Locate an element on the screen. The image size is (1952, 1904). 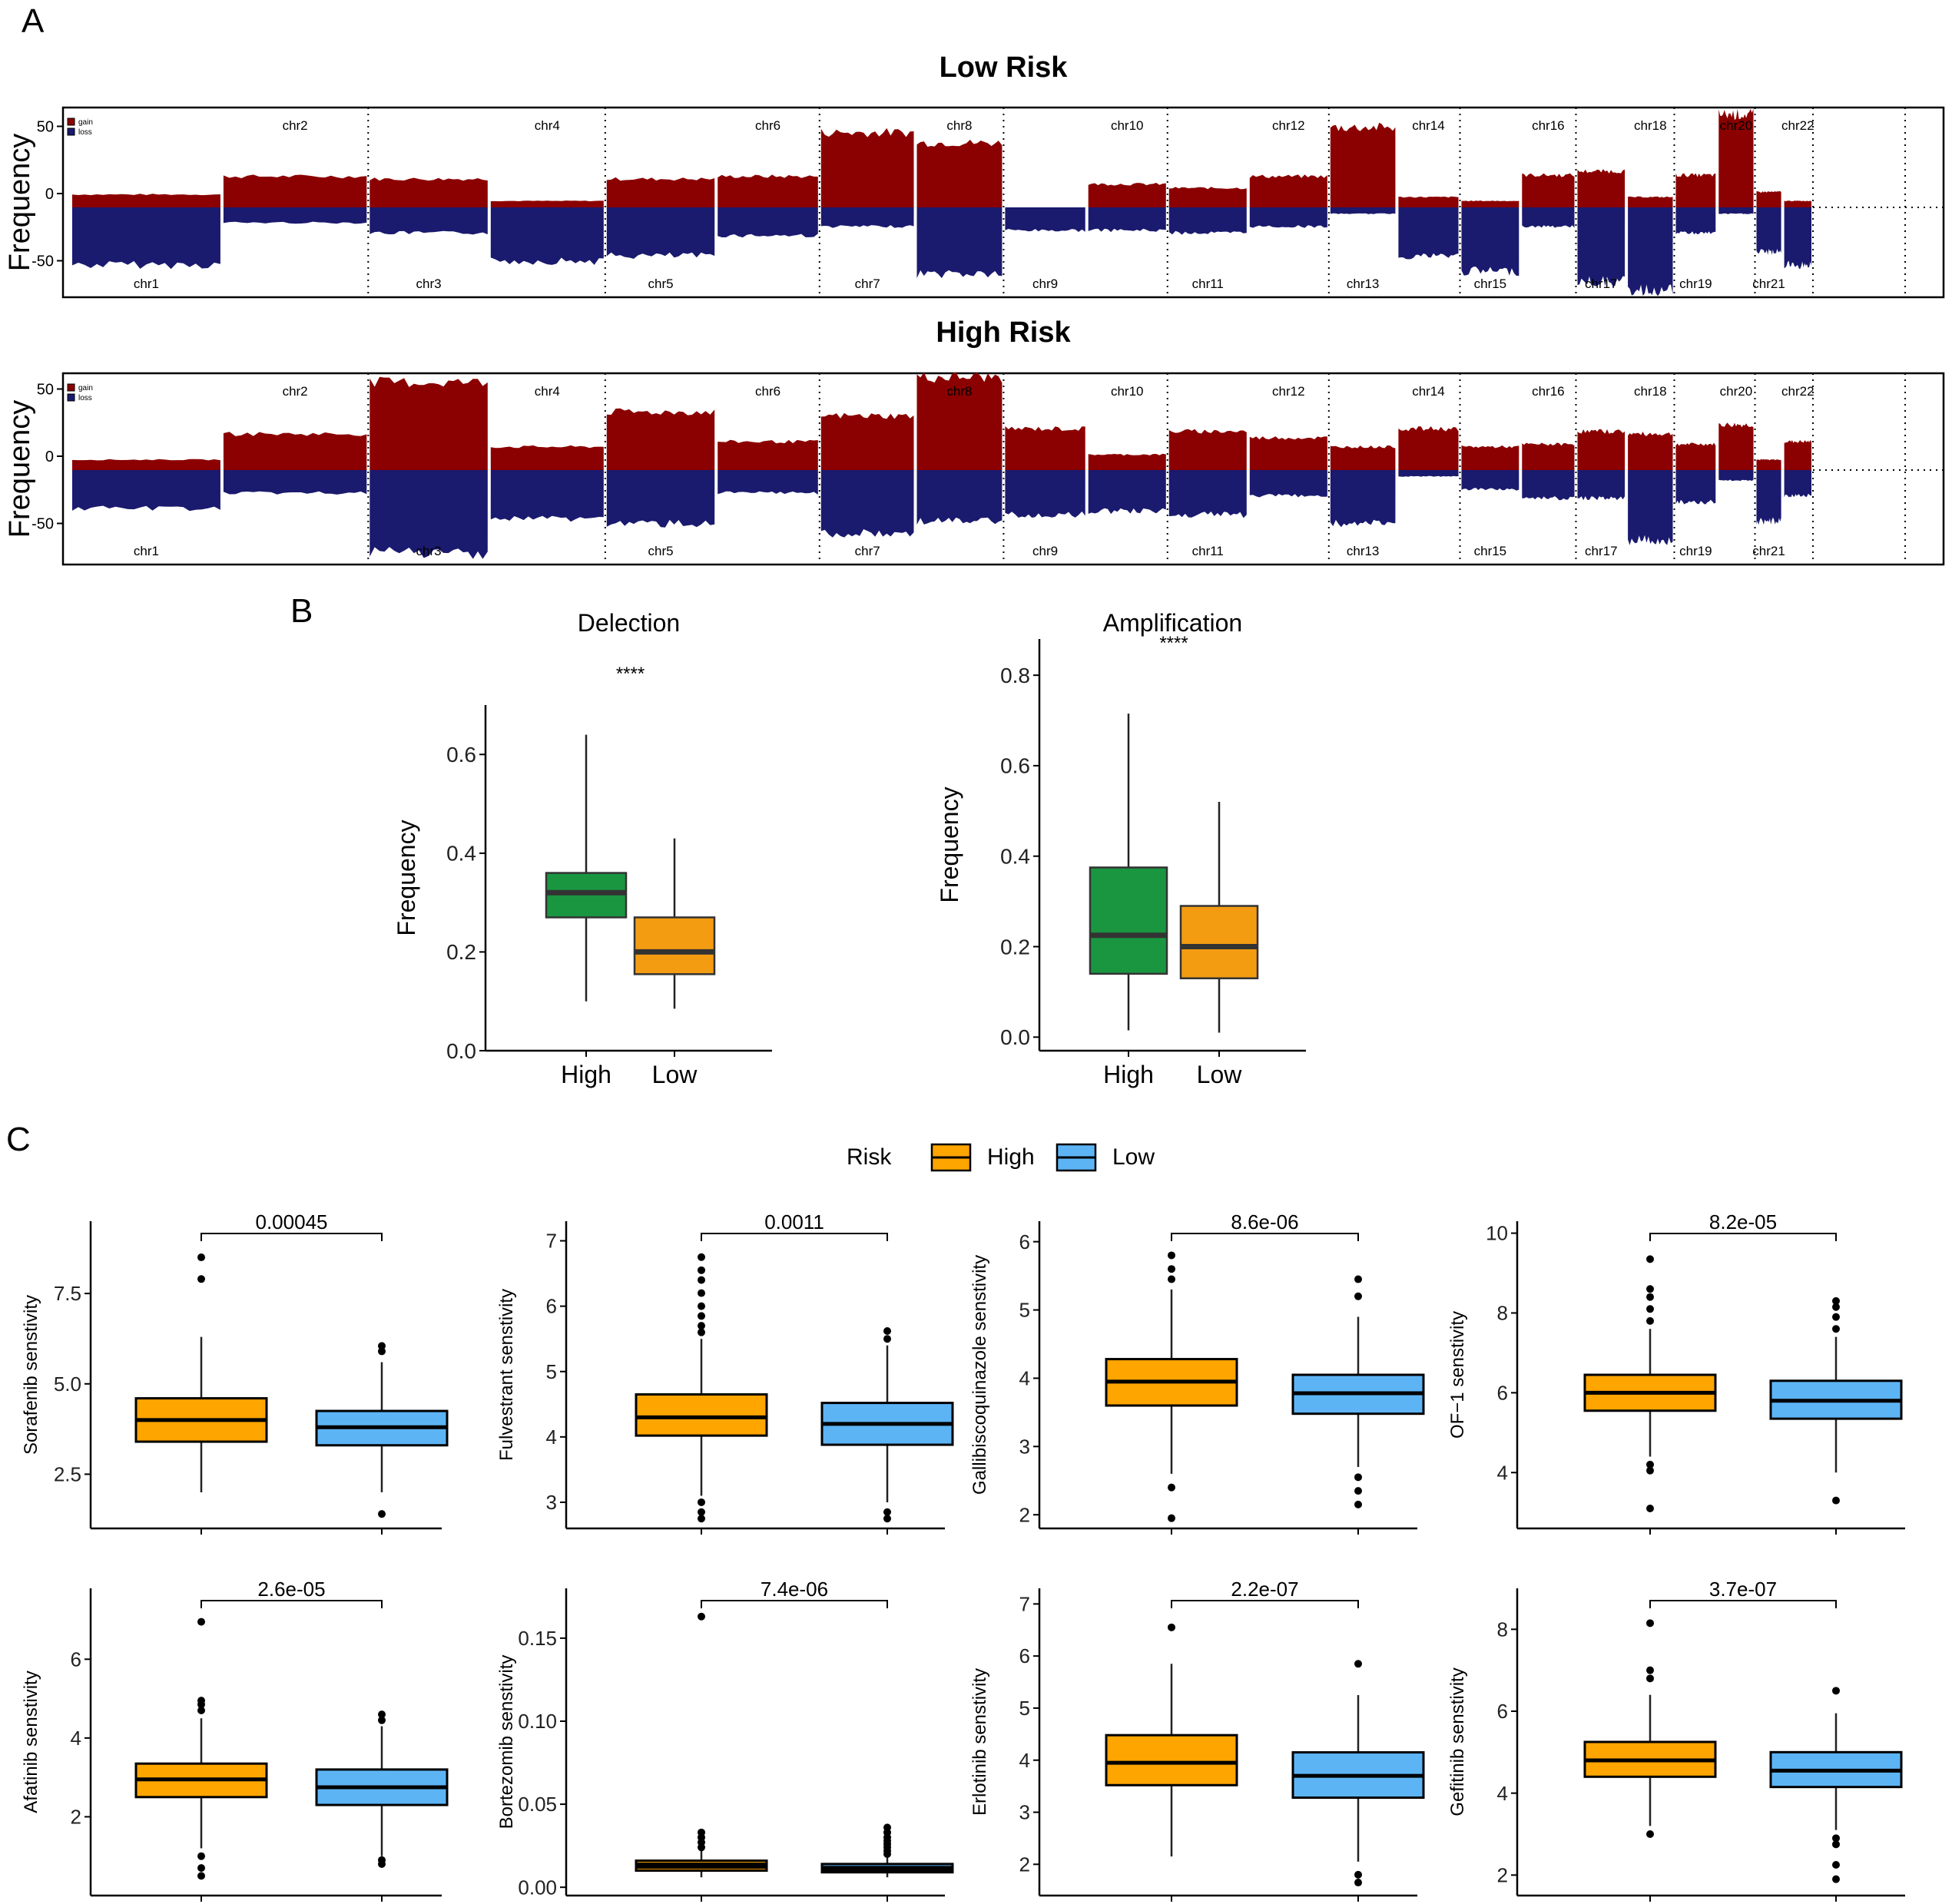
y-tick-label: 0 is located at coordinates (49, 195).